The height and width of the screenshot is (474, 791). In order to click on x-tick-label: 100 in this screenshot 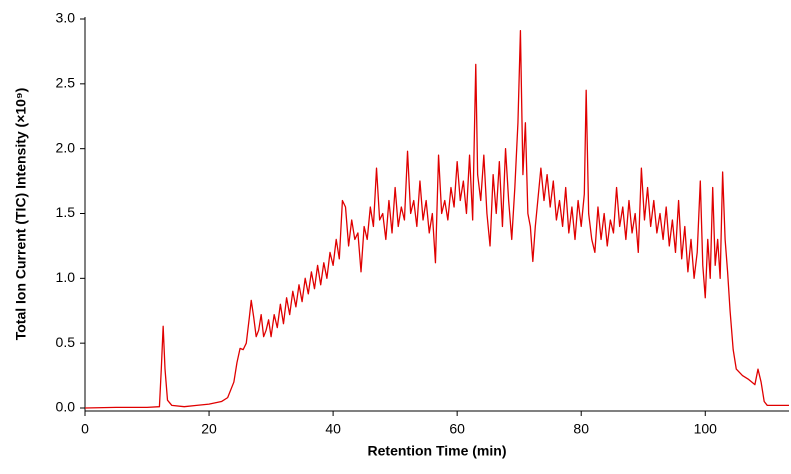, I will do `click(706, 429)`.